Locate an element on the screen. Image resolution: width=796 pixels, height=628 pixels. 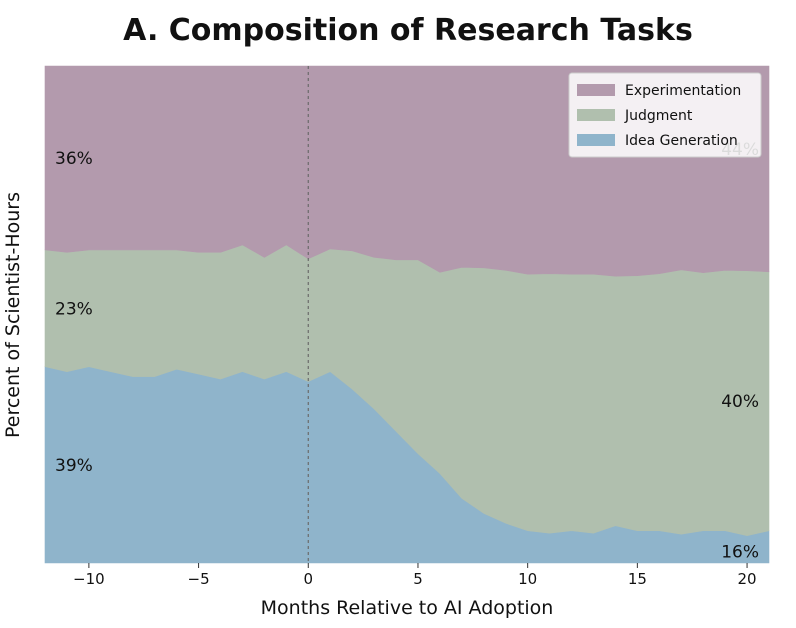
y-axis-label: Percent of Scientist-Hours is located at coordinates (13, 315).